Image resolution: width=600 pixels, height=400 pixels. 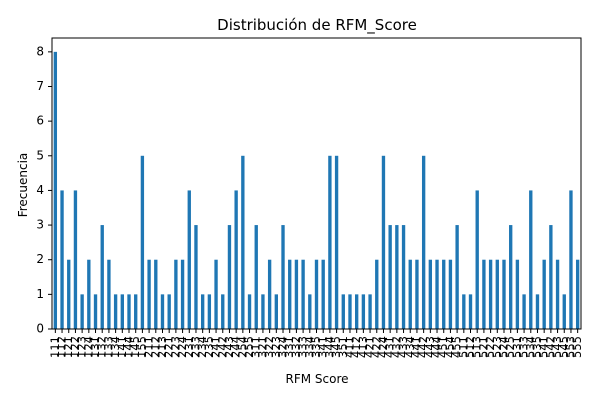 What do you see at coordinates (129, 347) in the screenshot?
I see `x-tick-label-144: 144` at bounding box center [129, 347].